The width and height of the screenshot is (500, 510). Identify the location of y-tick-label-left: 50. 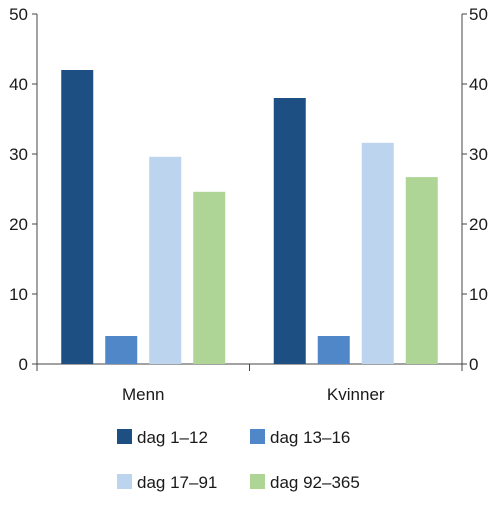
(18, 14).